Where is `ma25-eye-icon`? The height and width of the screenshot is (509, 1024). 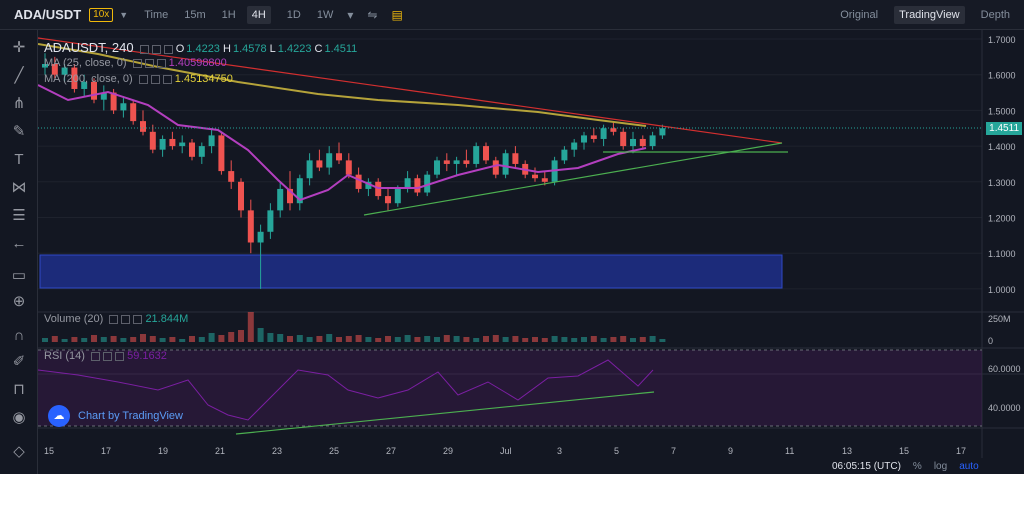
ma25-eye-icon is located at coordinates (137, 63).